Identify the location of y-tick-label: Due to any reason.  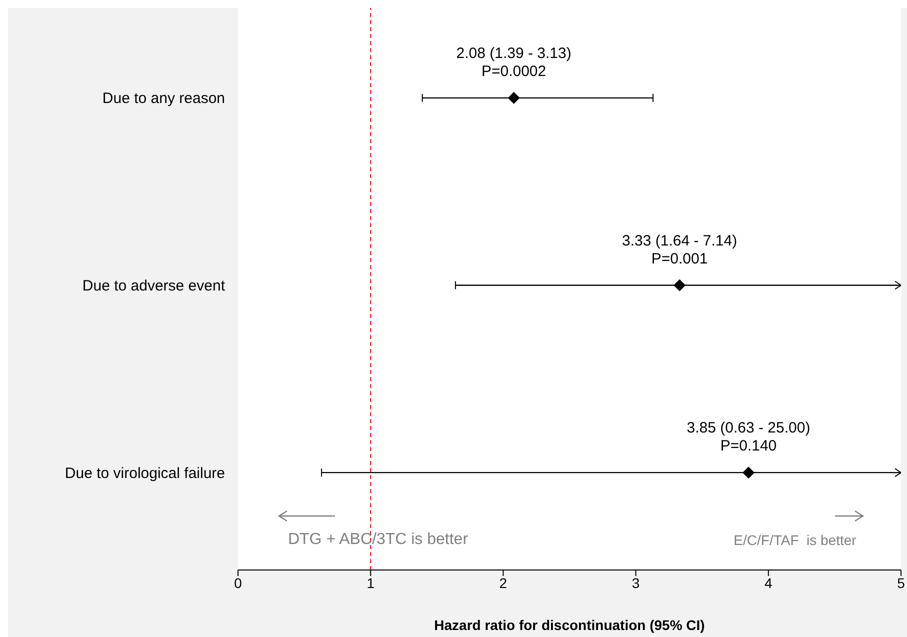
(163, 99).